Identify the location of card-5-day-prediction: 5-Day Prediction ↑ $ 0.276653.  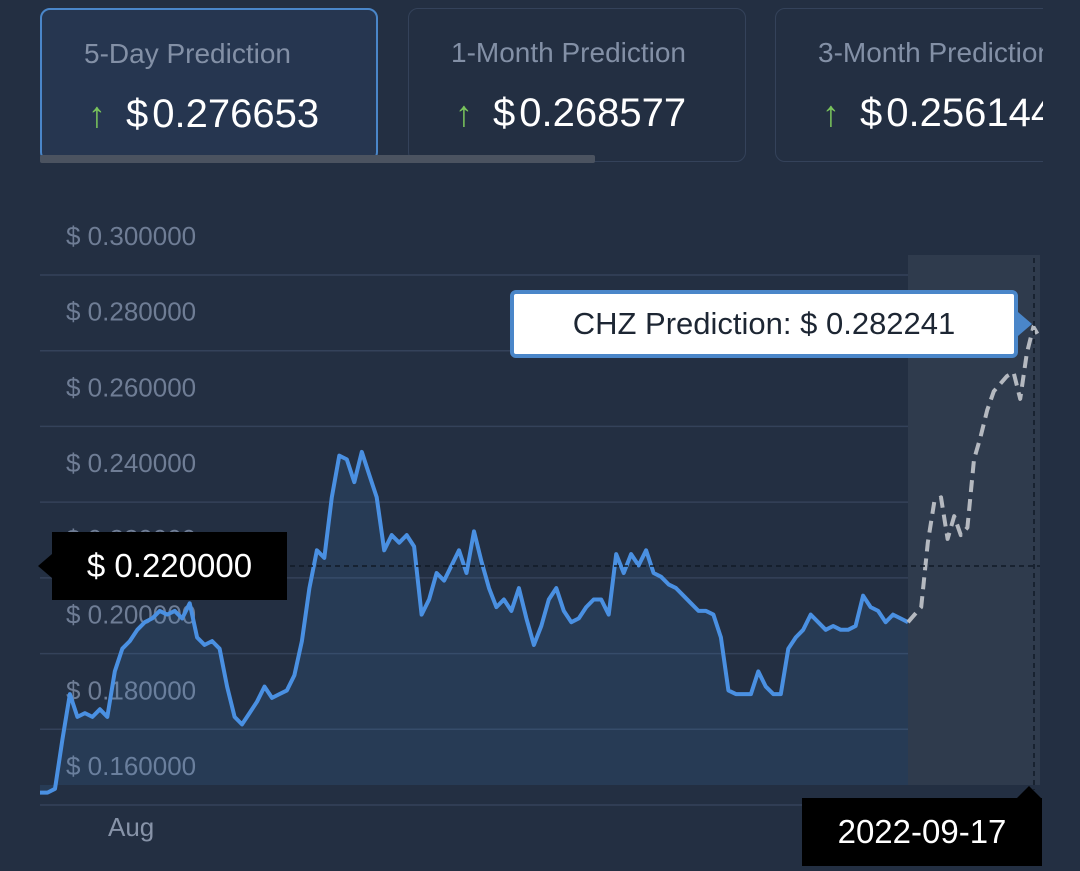
(209, 85).